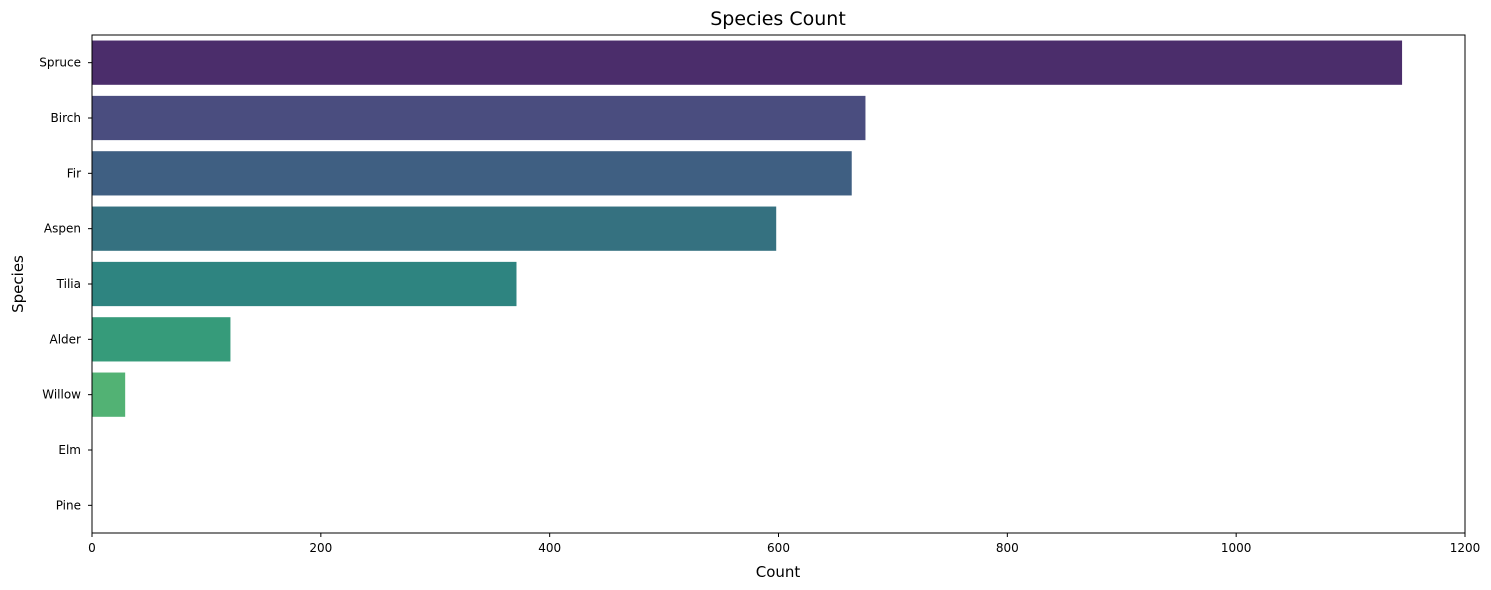  I want to click on bar-tilia, so click(304, 284).